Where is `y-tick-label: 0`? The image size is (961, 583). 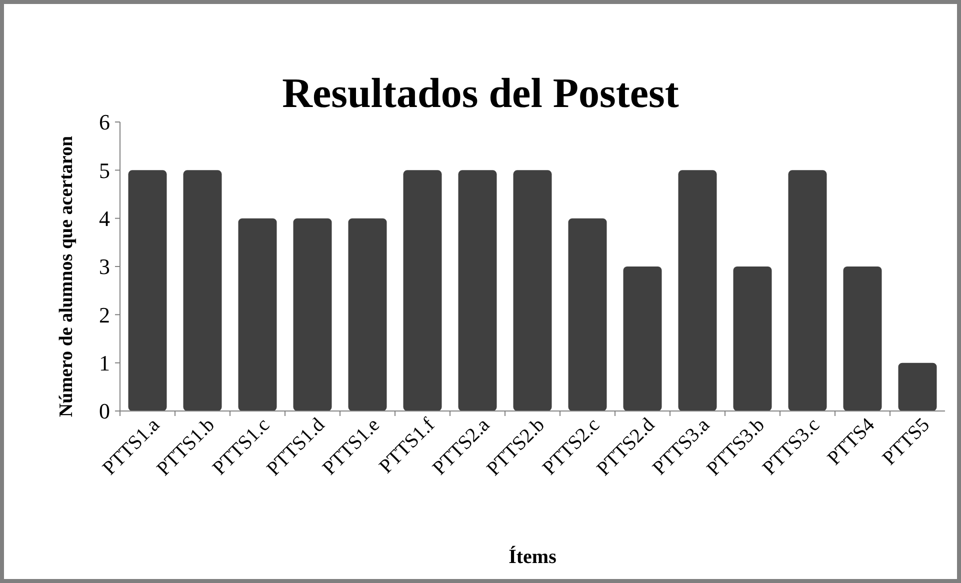
y-tick-label: 0 is located at coordinates (104, 411).